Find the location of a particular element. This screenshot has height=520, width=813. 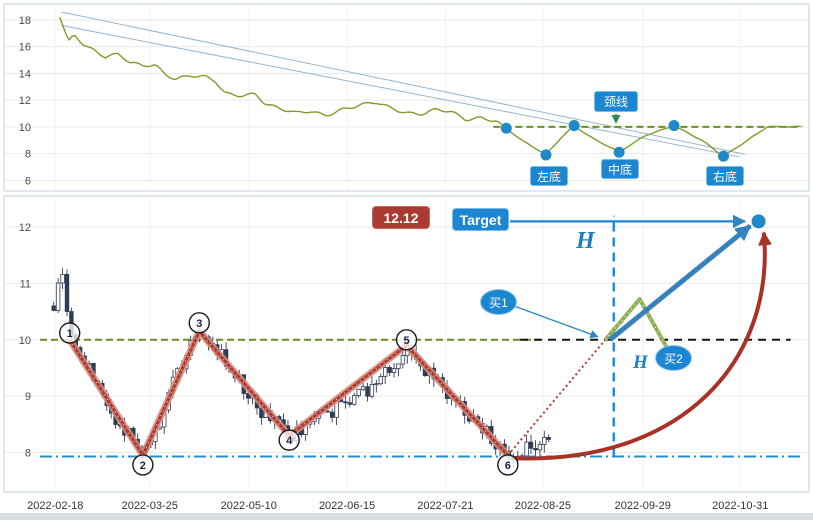

x-tick-label: 2022-06-15 is located at coordinates (347, 506).